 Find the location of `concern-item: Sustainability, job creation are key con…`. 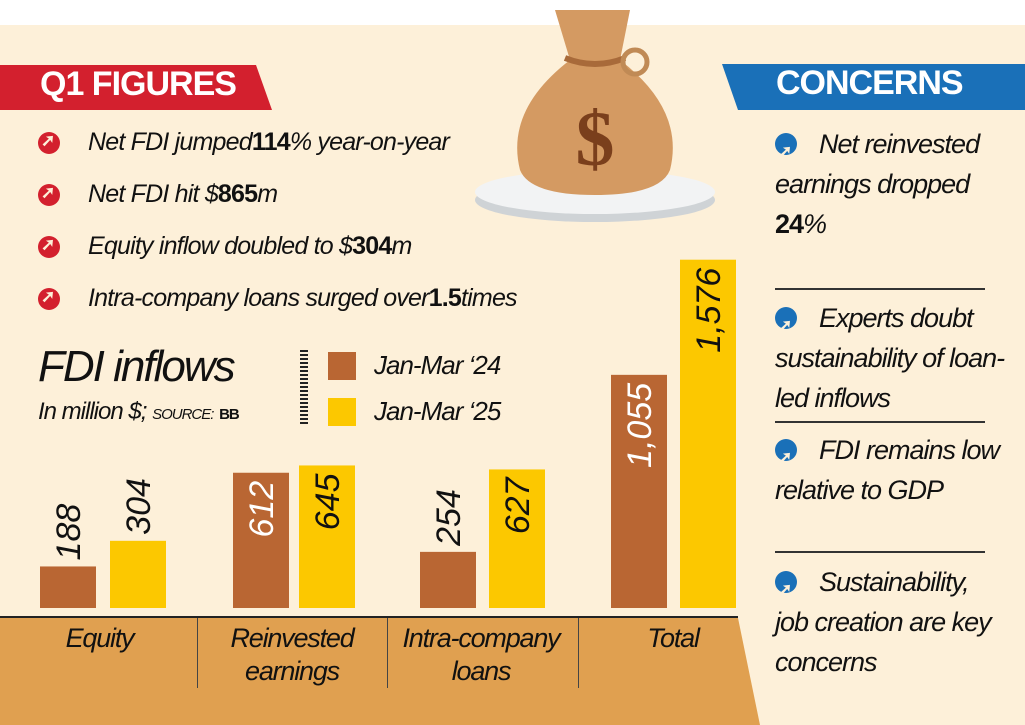

concern-item: Sustainability, job creation are key con… is located at coordinates (890, 622).